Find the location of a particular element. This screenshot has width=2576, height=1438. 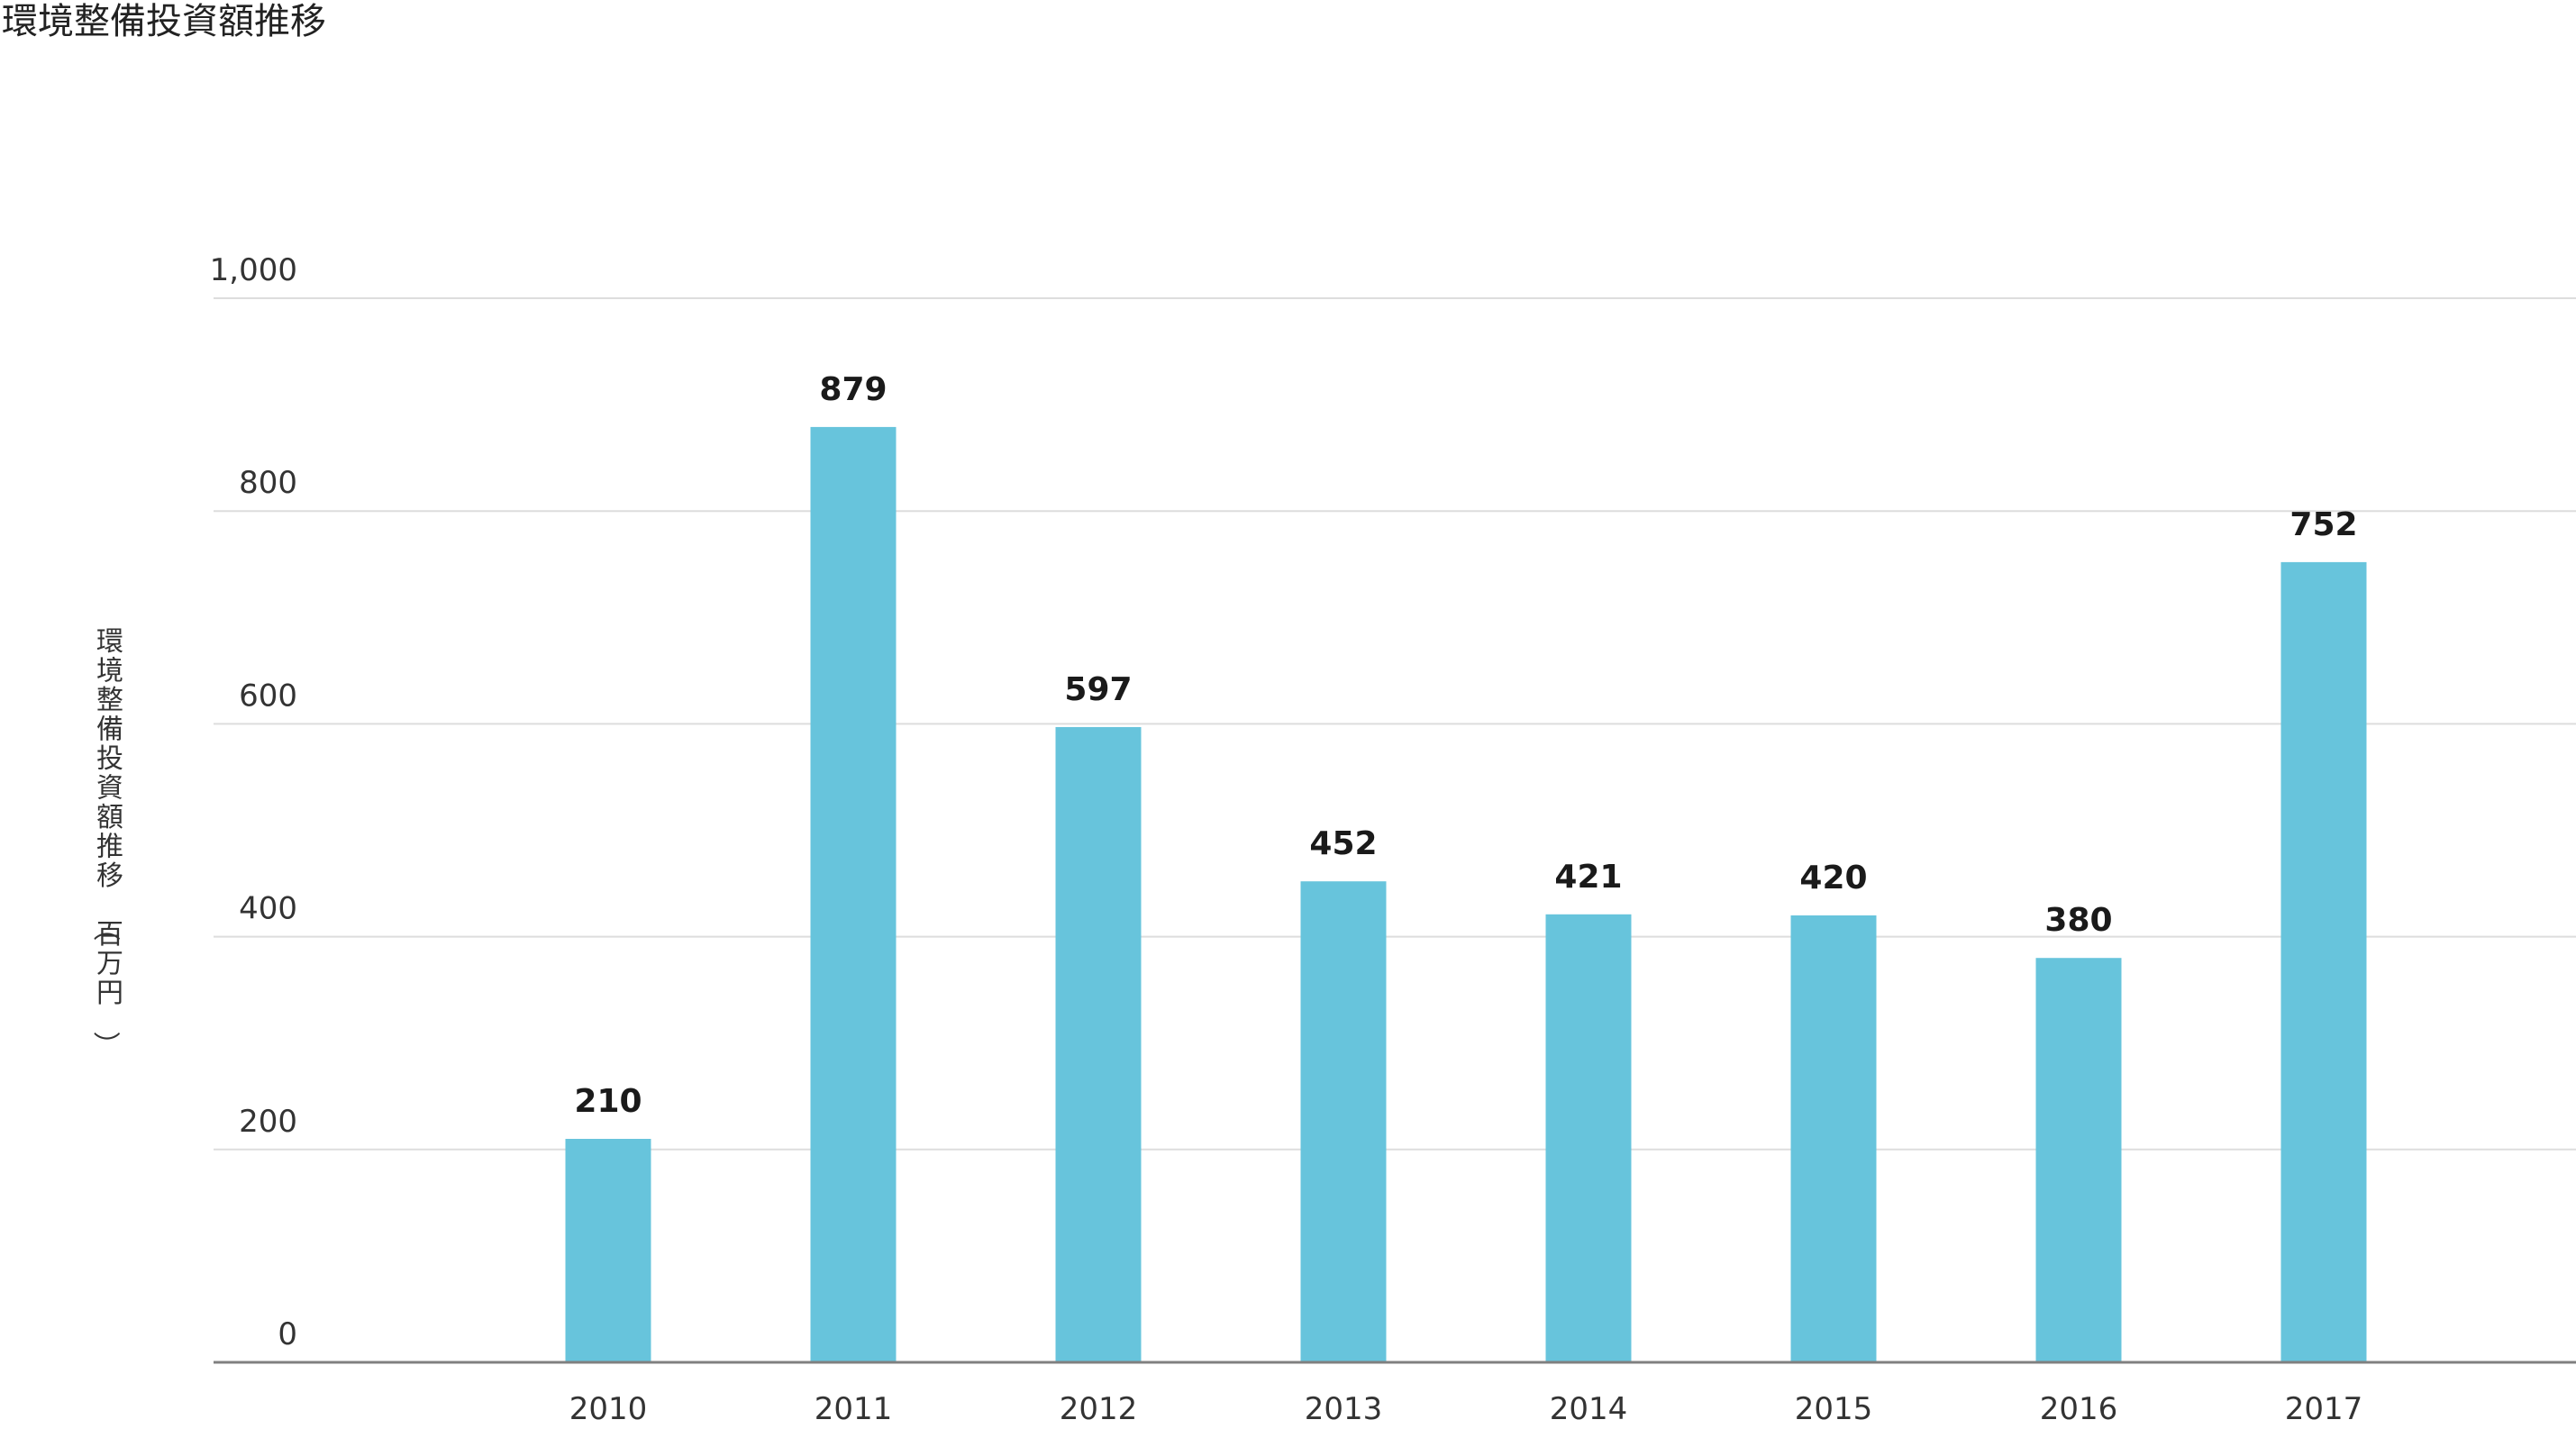

bar-2011 is located at coordinates (853, 894).